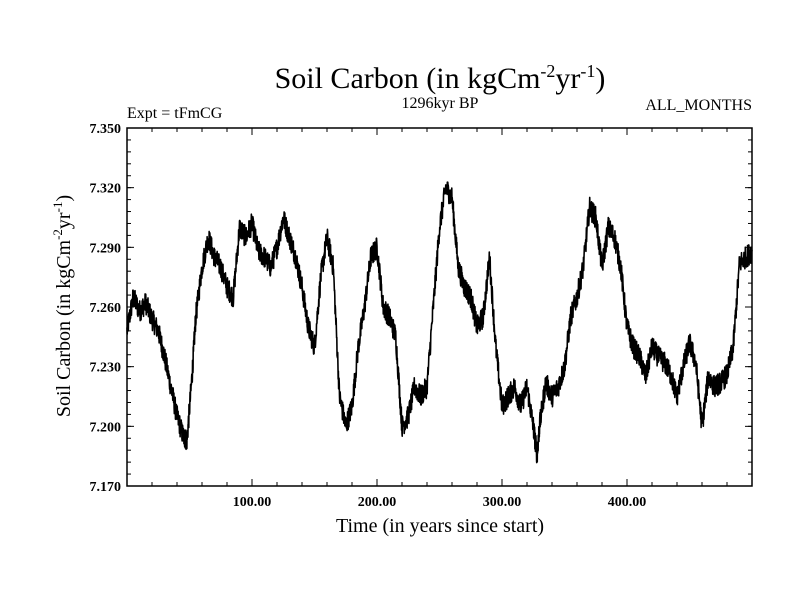 The image size is (800, 600). Describe the element at coordinates (106, 248) in the screenshot. I see `y-tick-label: 7.290` at that location.